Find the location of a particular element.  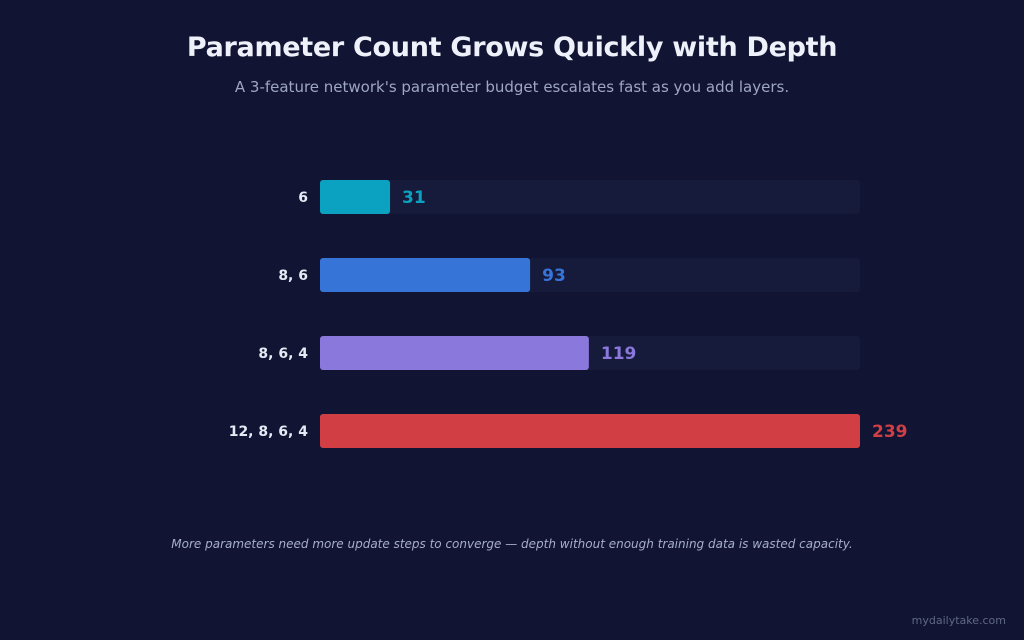

value-label: 119 is located at coordinates (619, 354).